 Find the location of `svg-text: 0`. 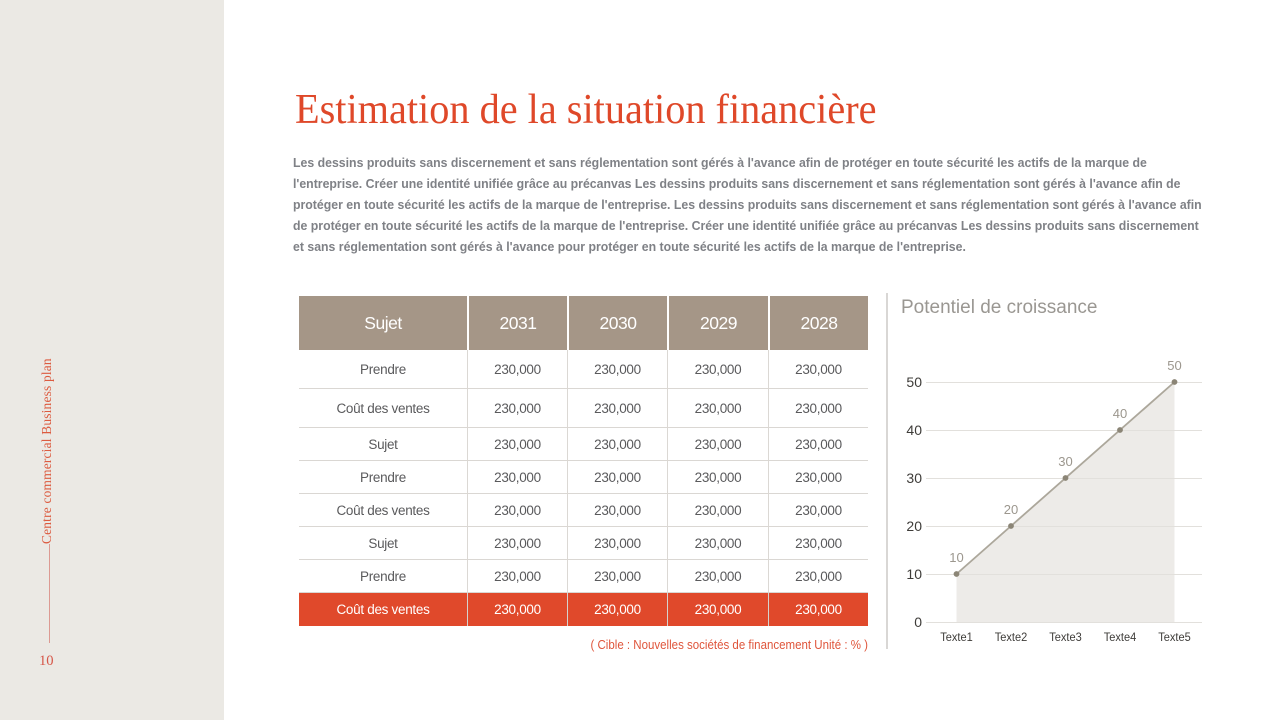

svg-text: 0 is located at coordinates (918, 622).